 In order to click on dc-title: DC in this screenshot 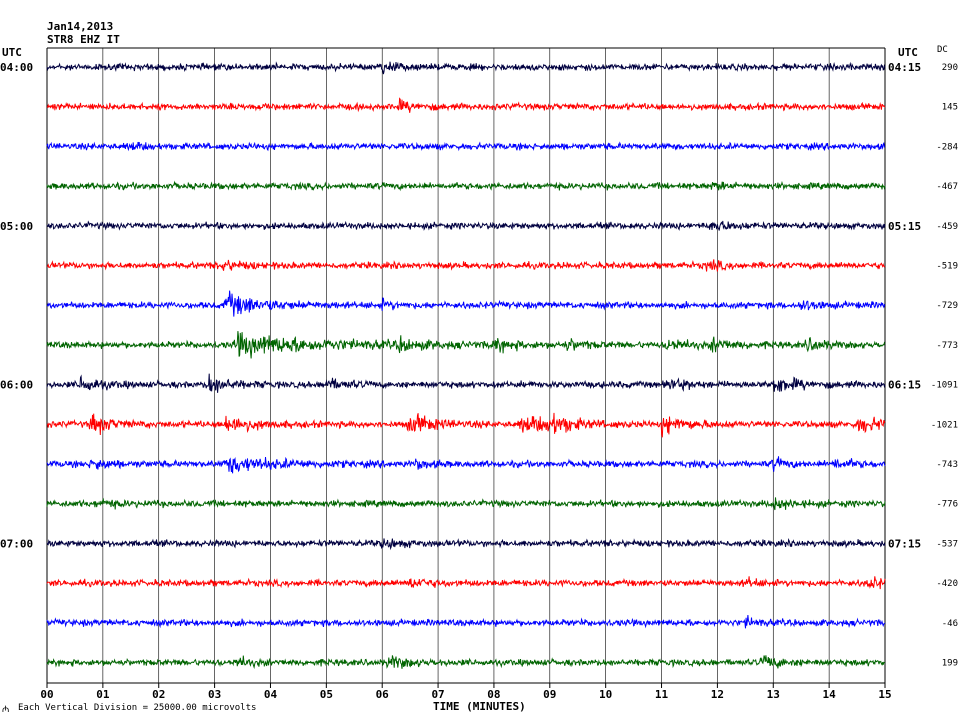, I will do `click(942, 50)`.